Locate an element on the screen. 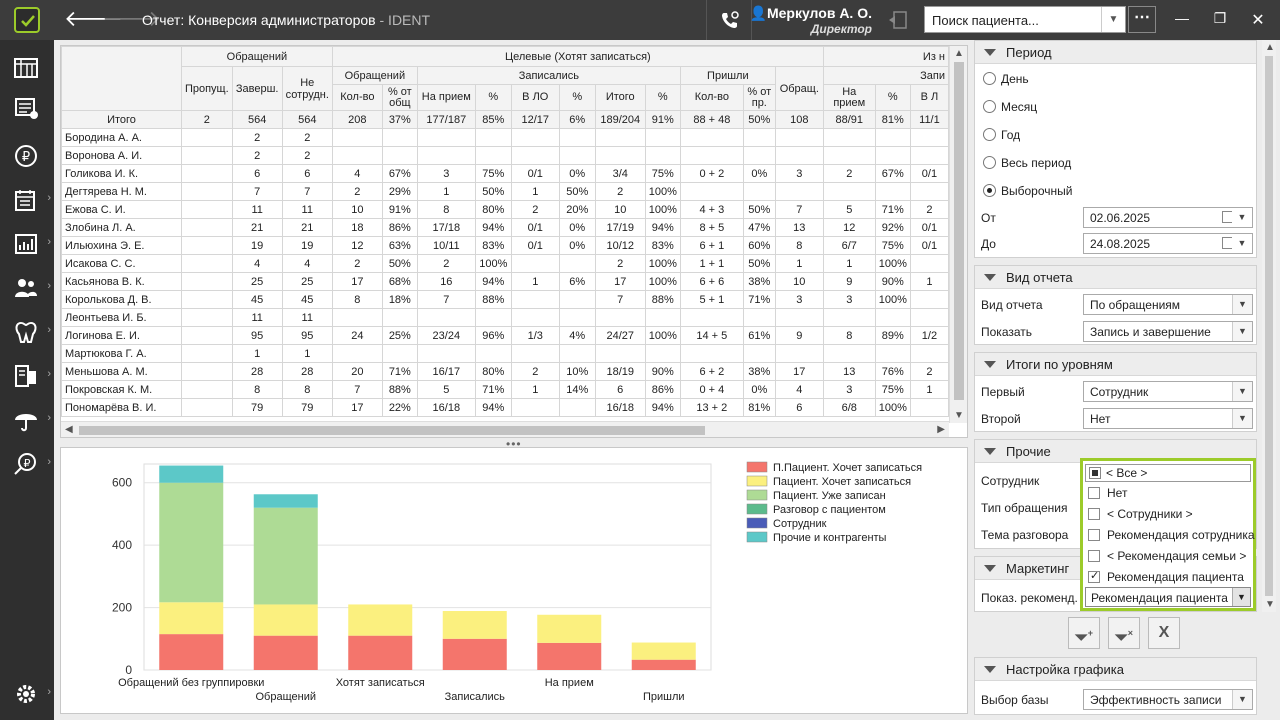 This screenshot has width=1280, height=720. arrow-left-icon: 🡐 is located at coordinates (93, 18).